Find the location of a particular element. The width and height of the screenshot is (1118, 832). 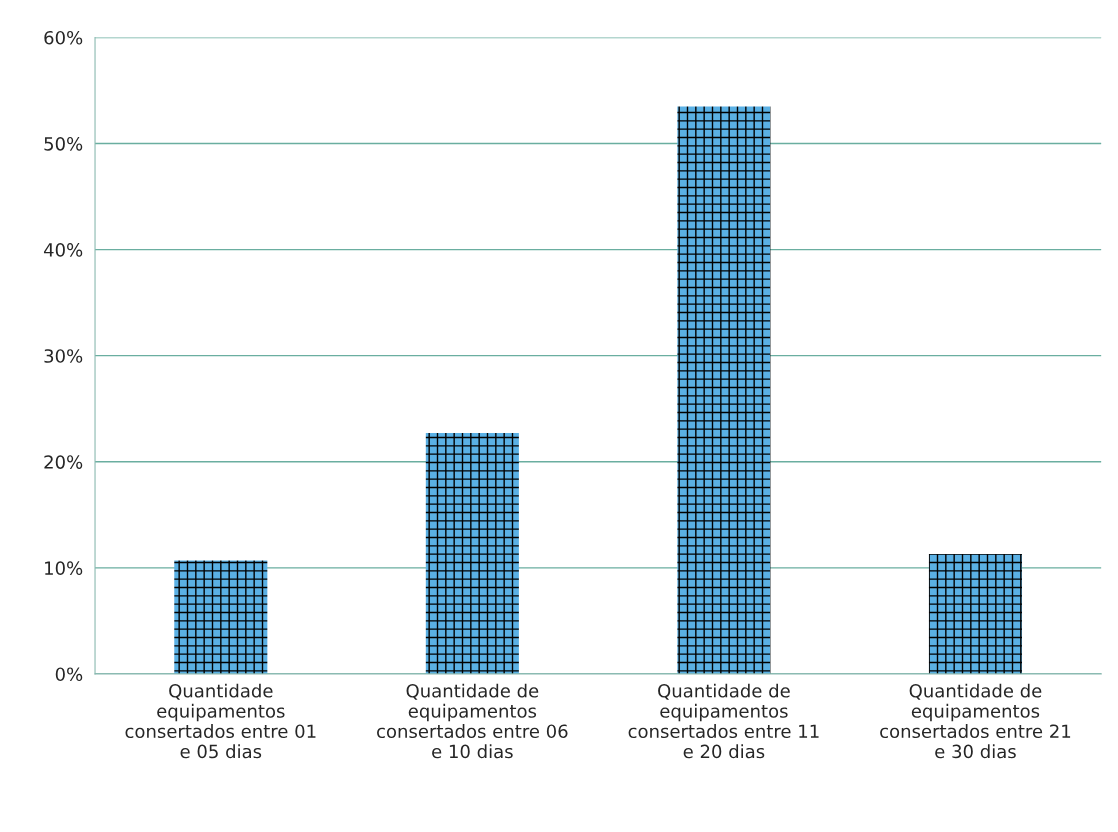

y-tick-label: 0% is located at coordinates (69, 674).